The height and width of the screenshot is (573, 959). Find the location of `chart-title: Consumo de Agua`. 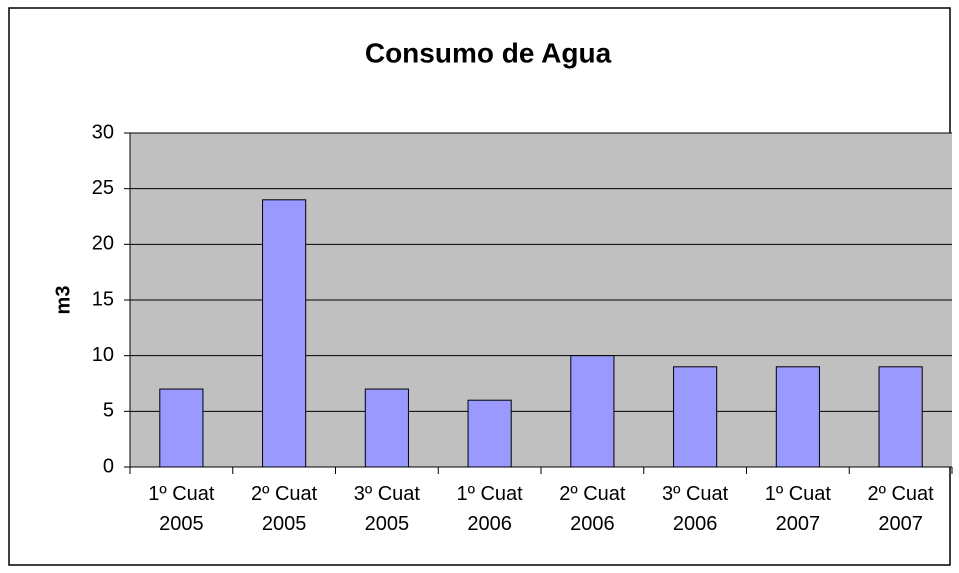

chart-title: Consumo de Agua is located at coordinates (488, 52).